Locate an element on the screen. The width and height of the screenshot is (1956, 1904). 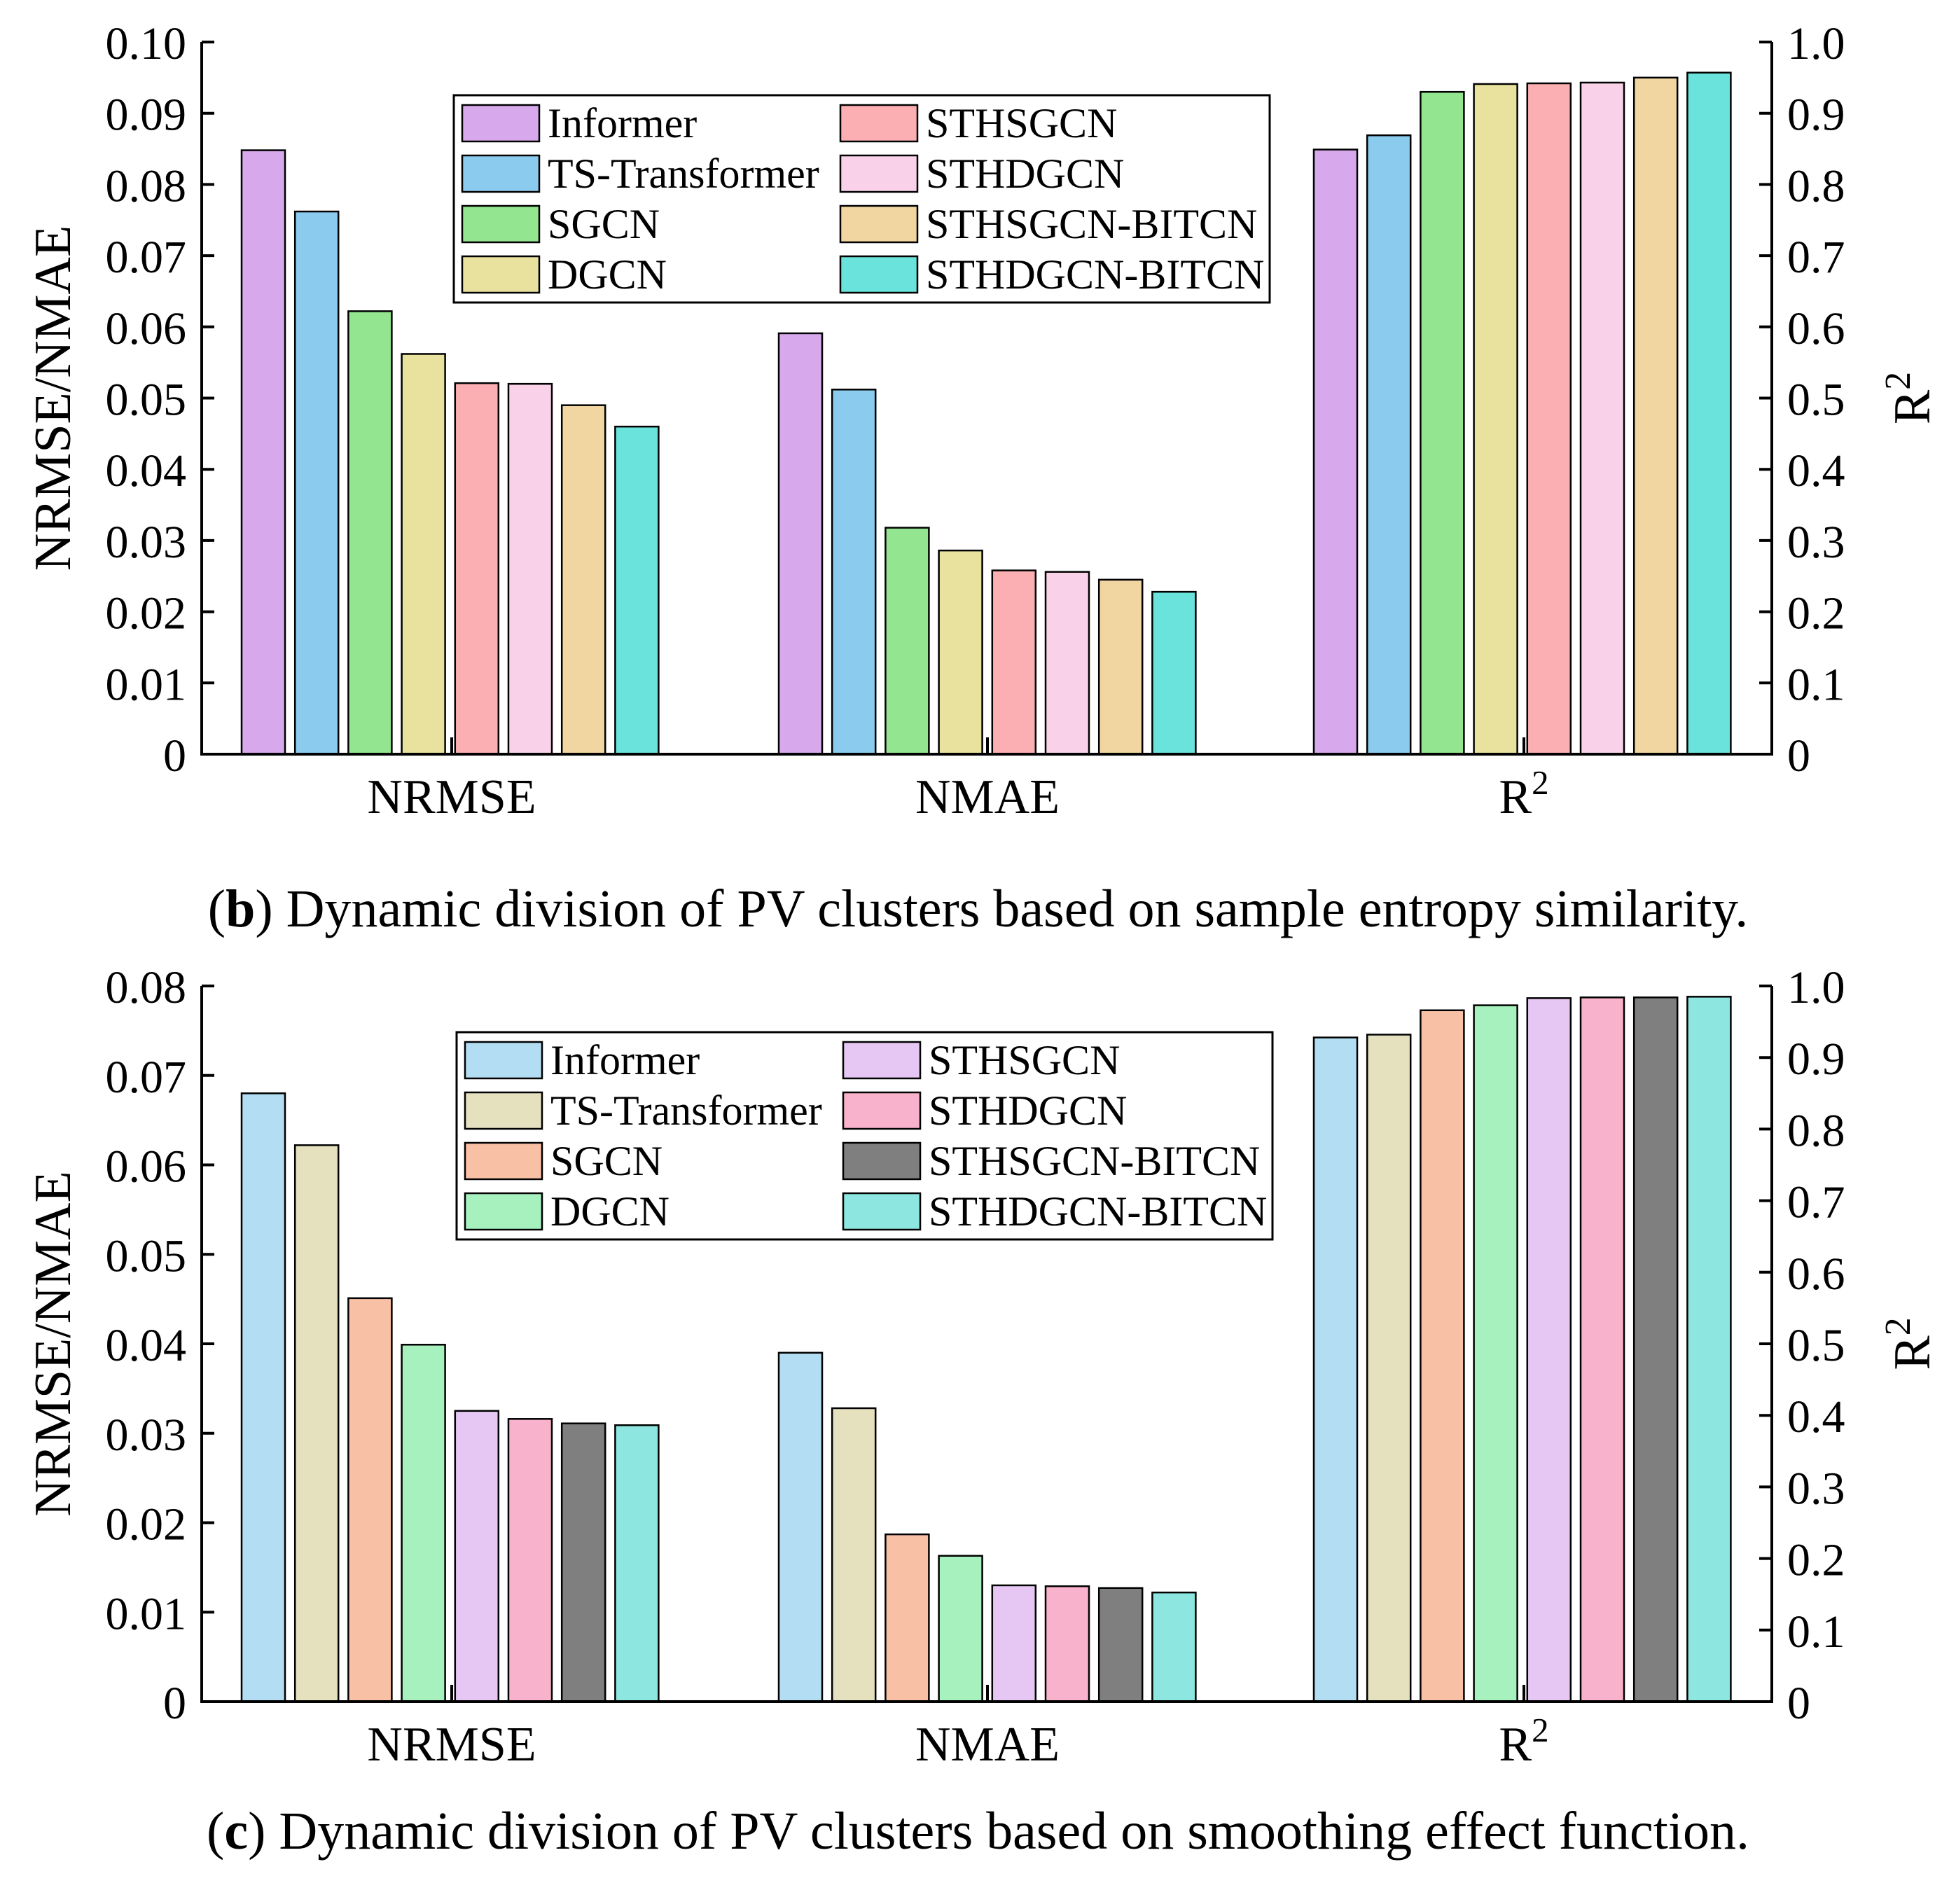
y-right-tick-label: 0 is located at coordinates (1798, 756).